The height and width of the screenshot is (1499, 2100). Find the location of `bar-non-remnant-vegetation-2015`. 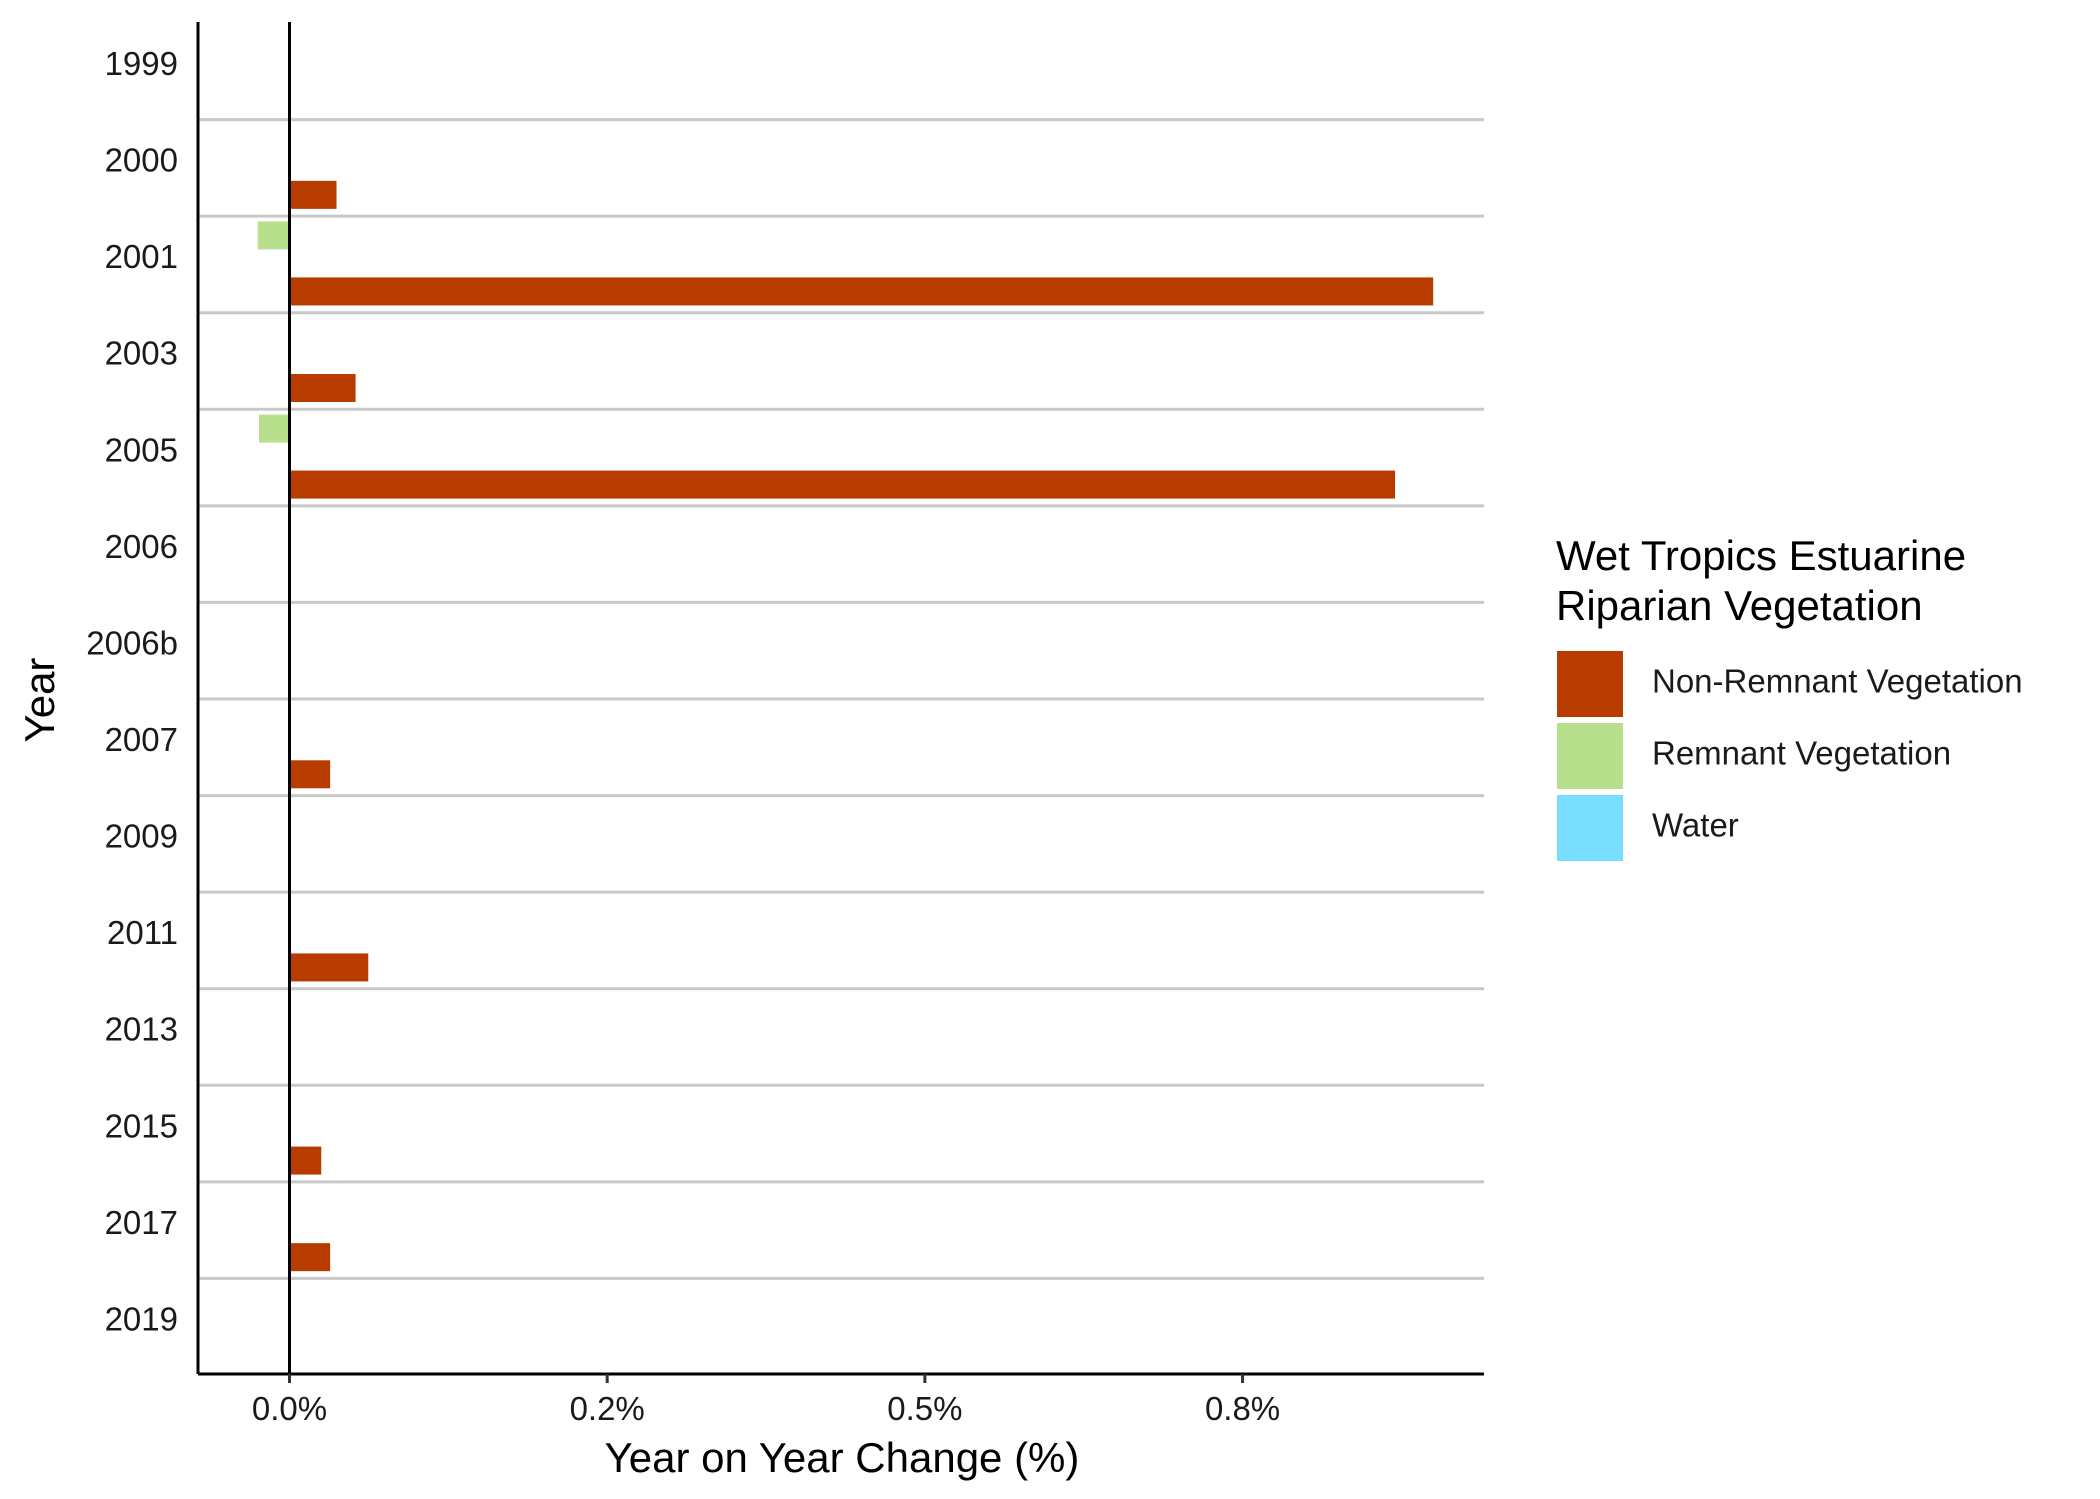

bar-non-remnant-vegetation-2015 is located at coordinates (305, 1160).